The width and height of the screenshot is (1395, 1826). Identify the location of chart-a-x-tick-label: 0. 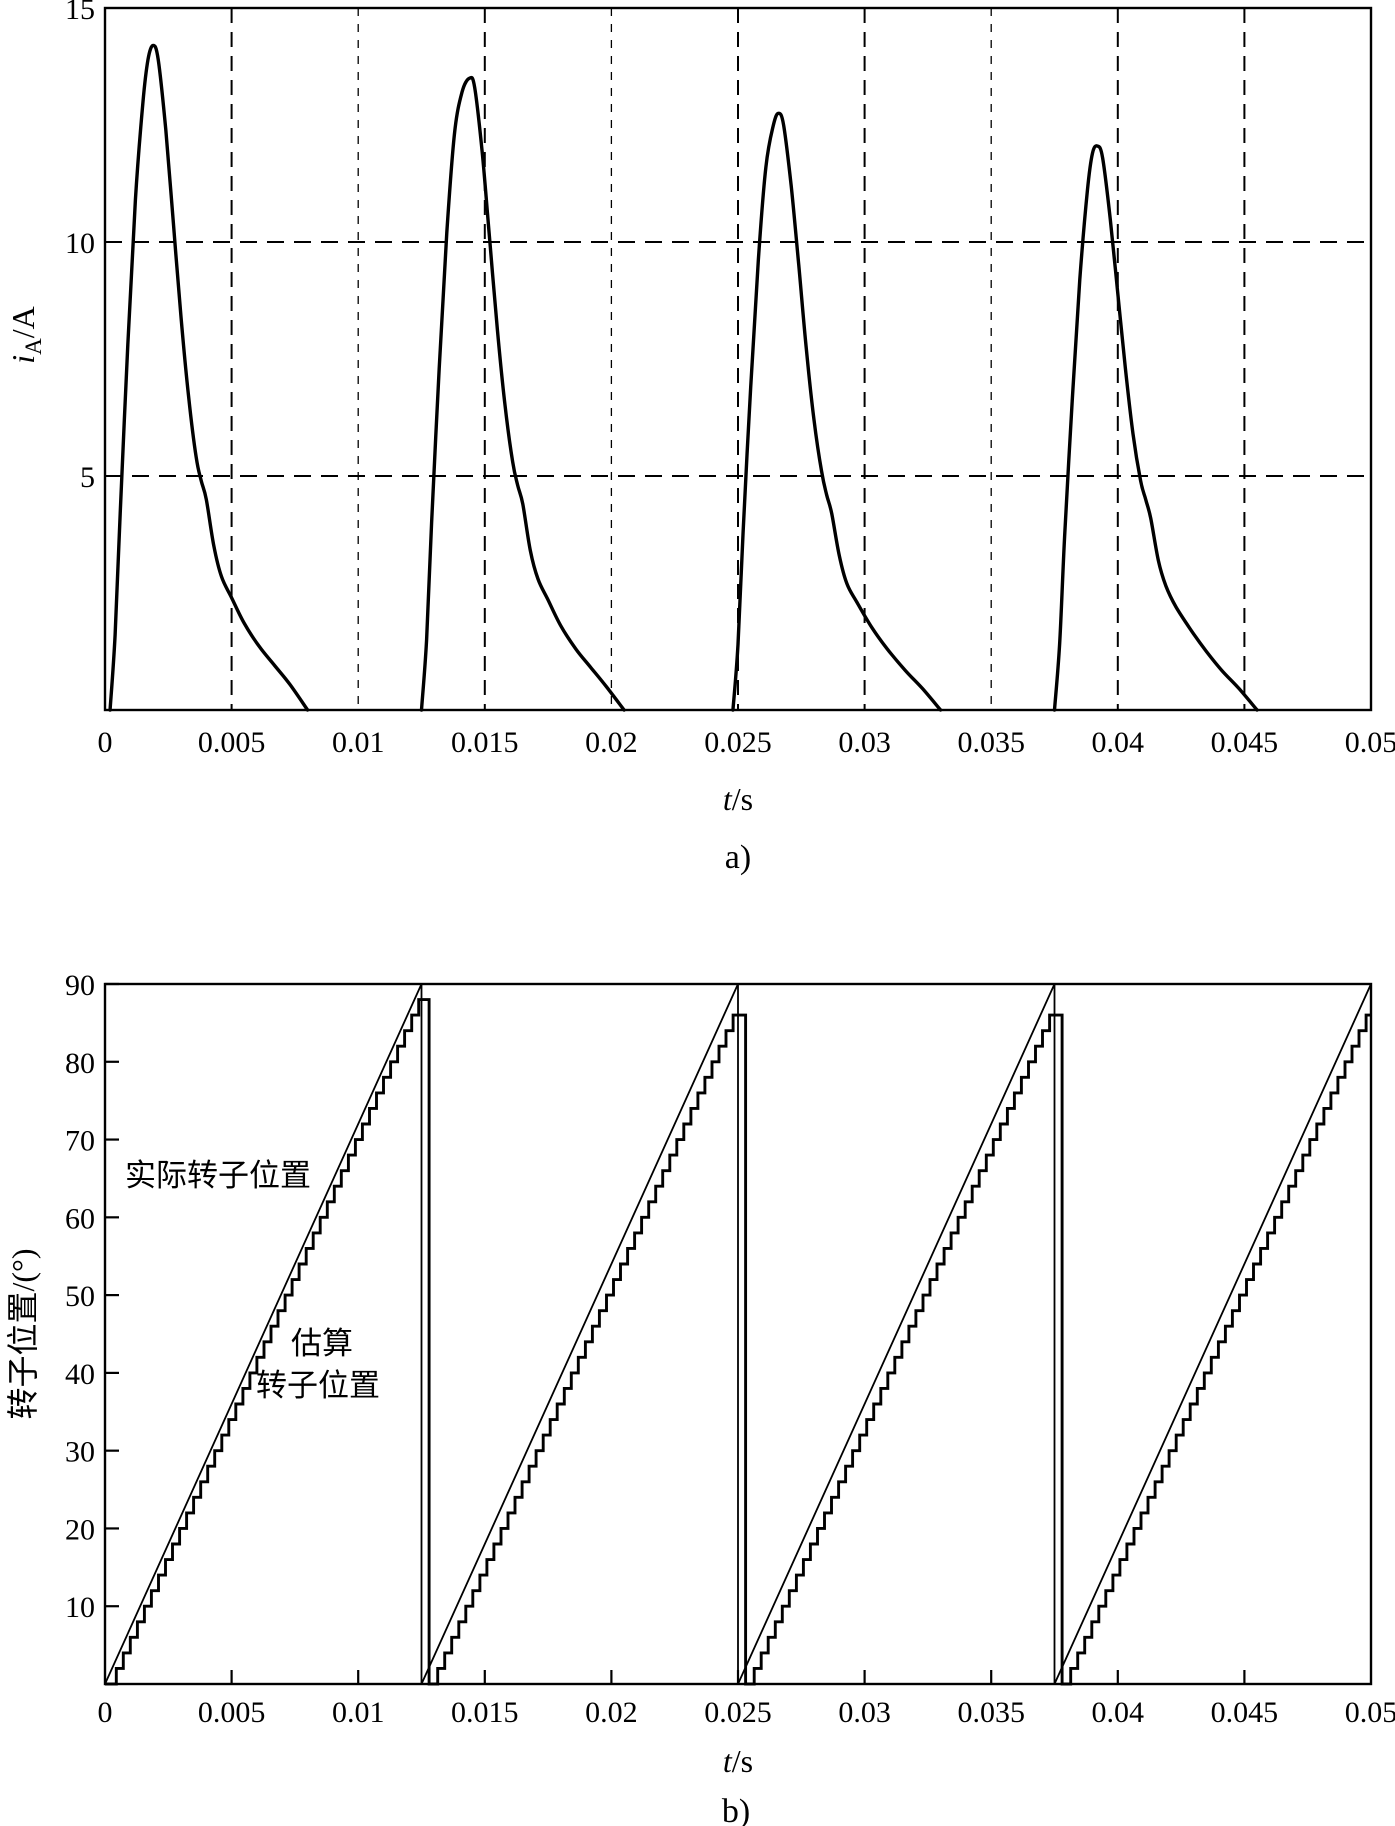
(105, 742).